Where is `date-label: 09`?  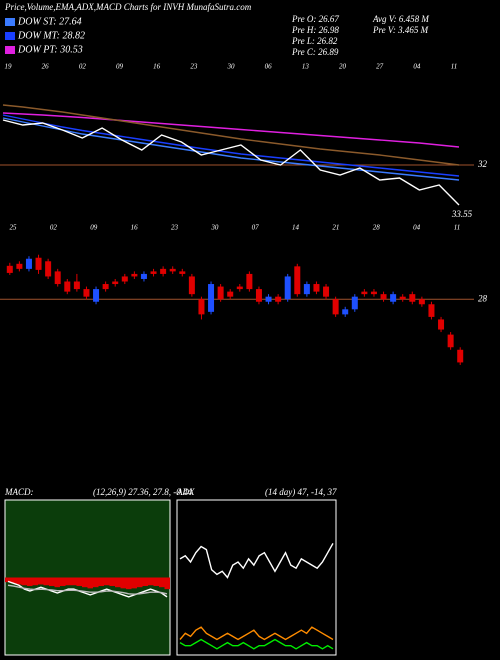
date-label: 09 is located at coordinates (120, 67).